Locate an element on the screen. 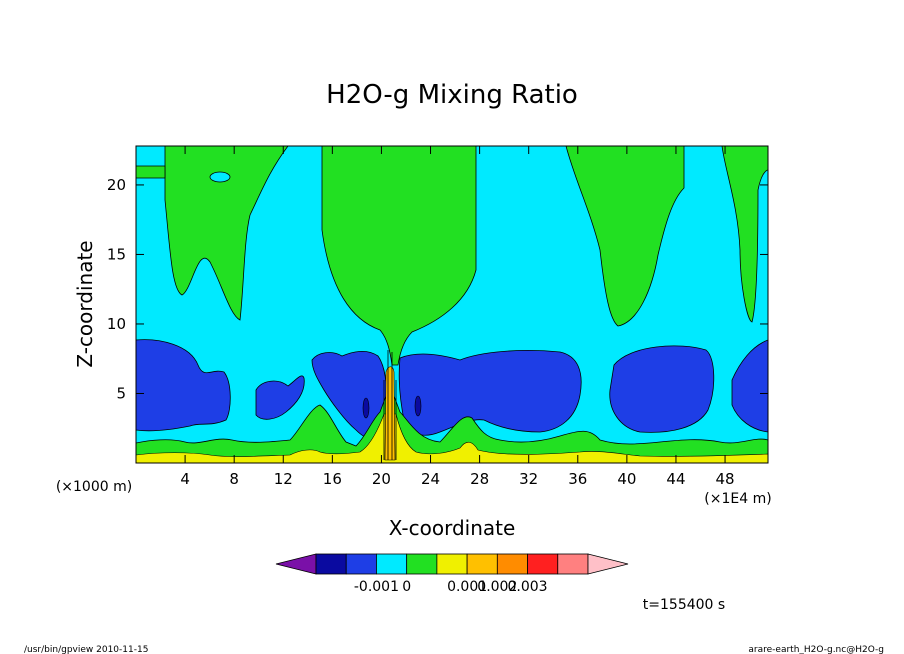 Image resolution: width=904 pixels, height=654 pixels. colorbar-label: 0.001 is located at coordinates (467, 587).